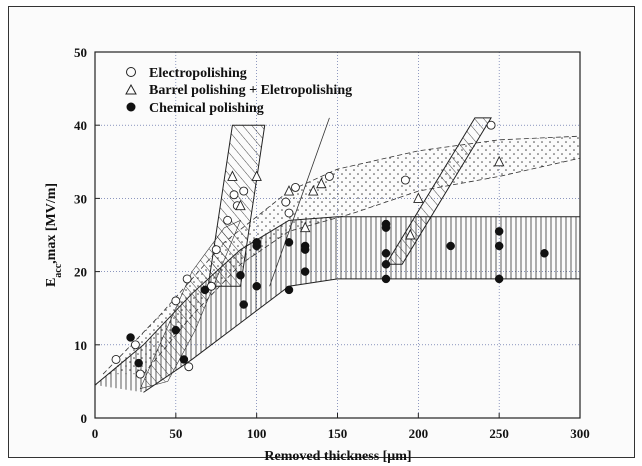 The height and width of the screenshot is (466, 642). I want to click on y-tick-label: 10, so click(80, 345).